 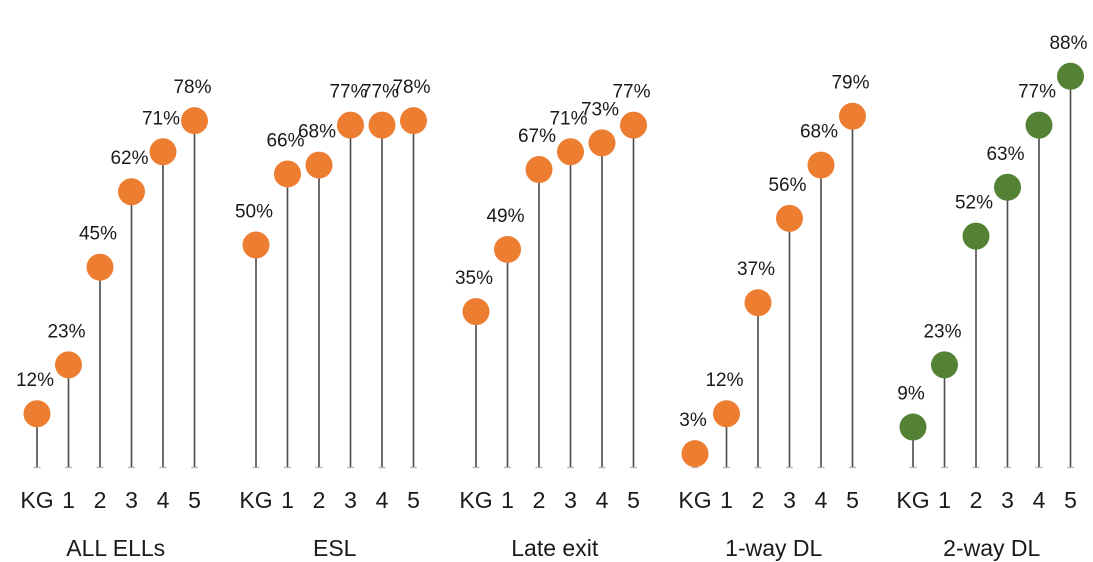 What do you see at coordinates (600, 109) in the screenshot?
I see `value-label: 73%` at bounding box center [600, 109].